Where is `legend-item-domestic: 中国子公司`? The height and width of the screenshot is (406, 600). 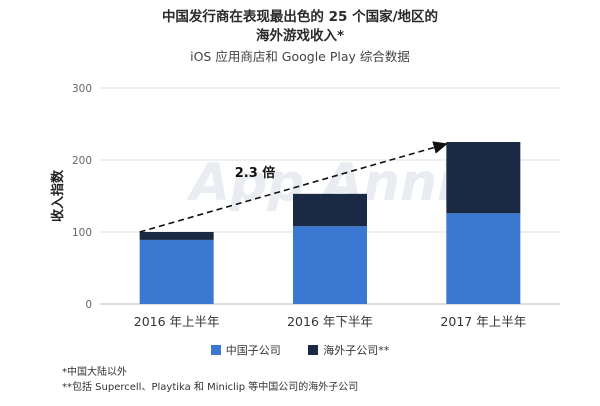 legend-item-domestic: 中国子公司 is located at coordinates (245, 350).